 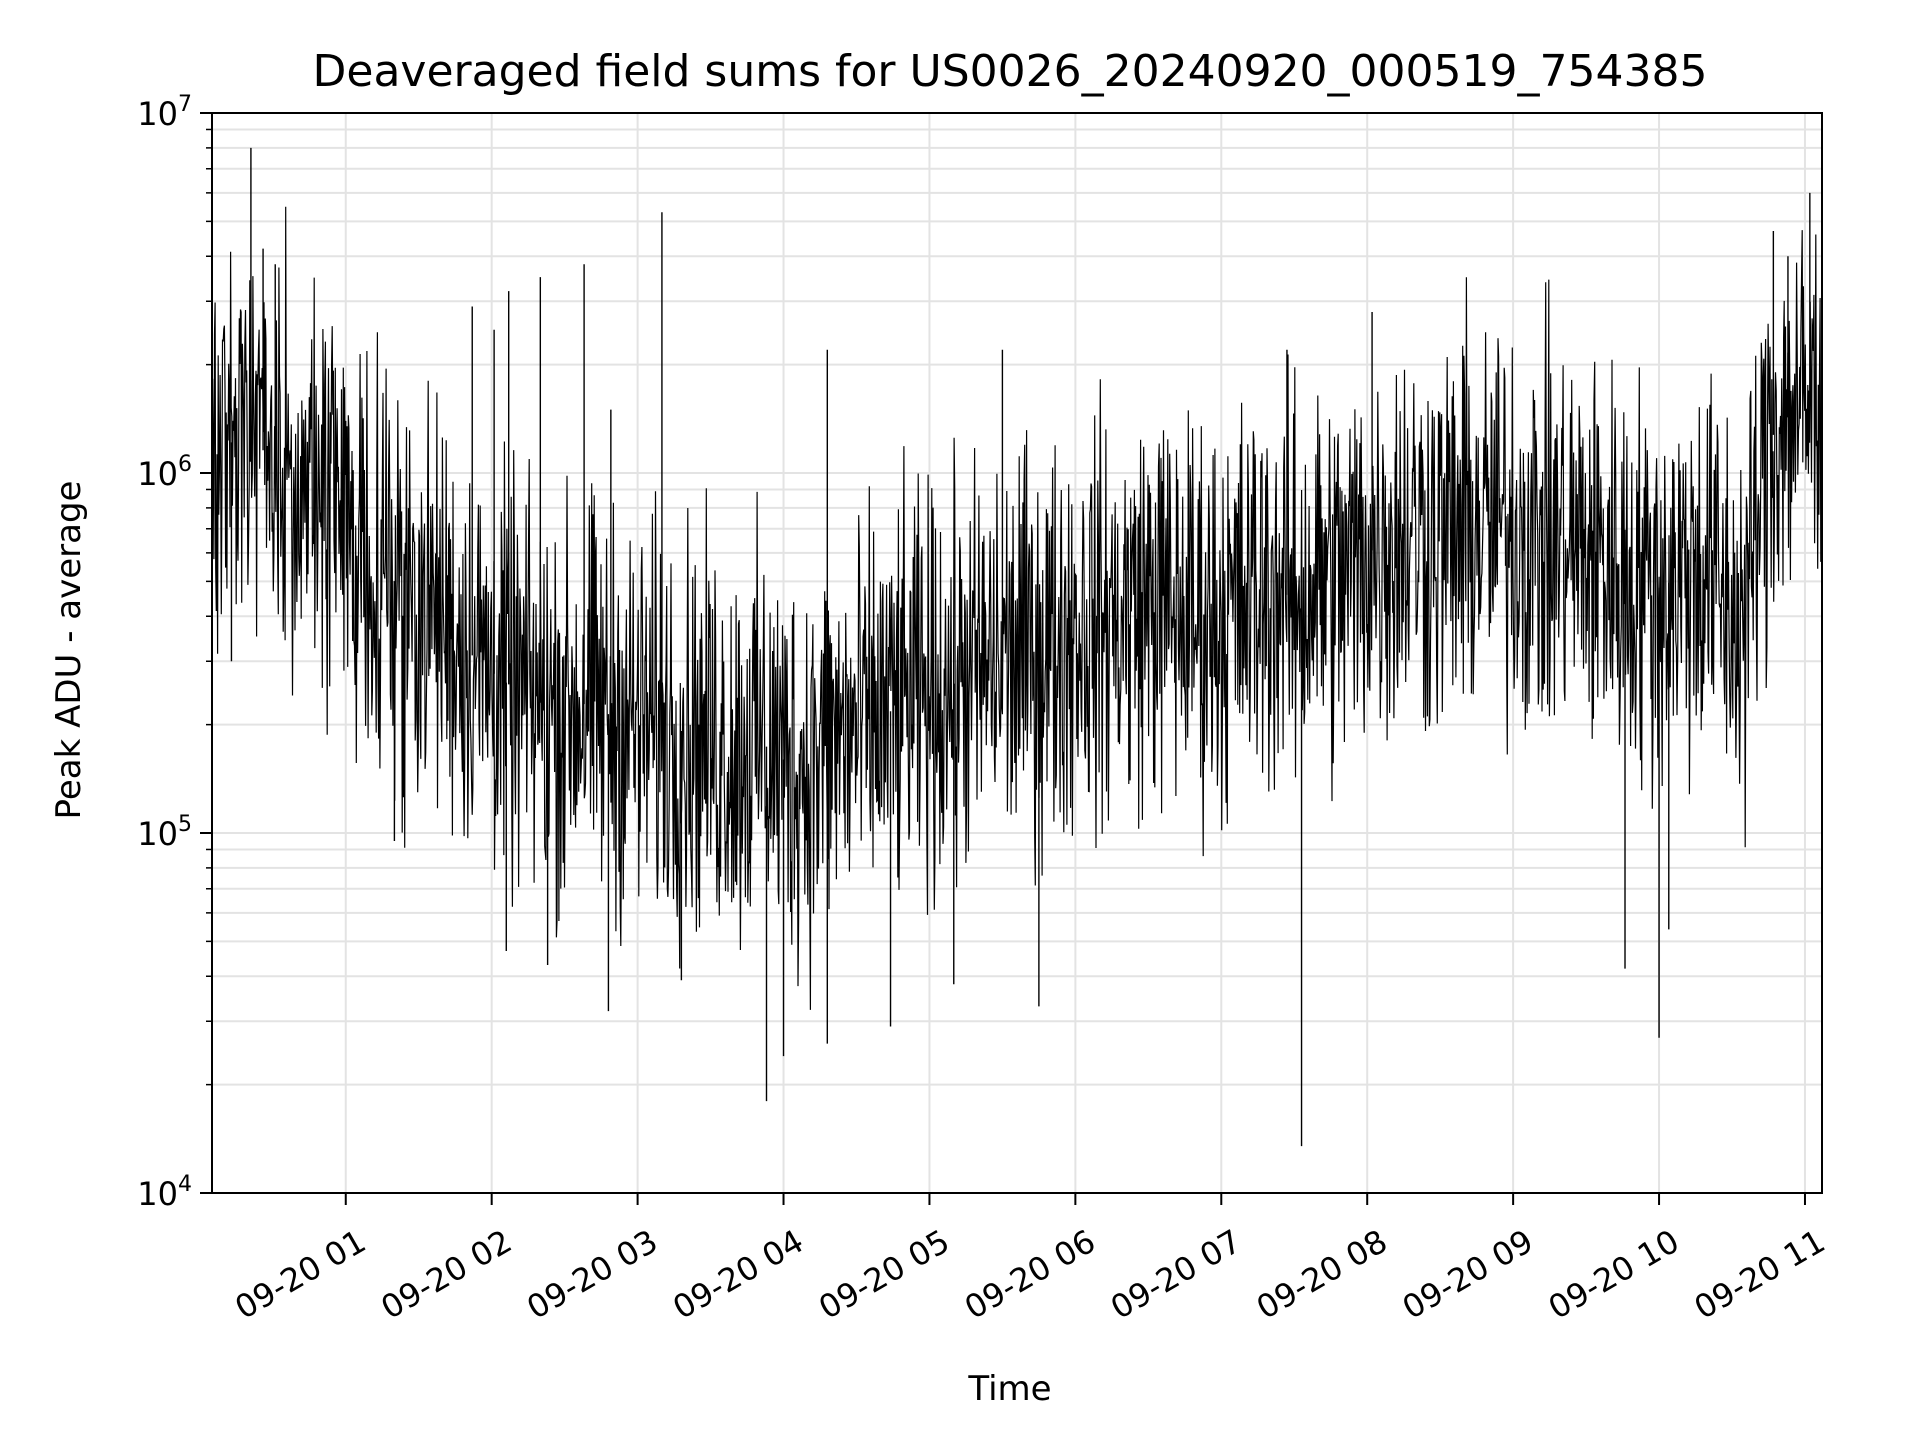 What do you see at coordinates (185, 104) in the screenshot?
I see `y-tick-exponent: 7` at bounding box center [185, 104].